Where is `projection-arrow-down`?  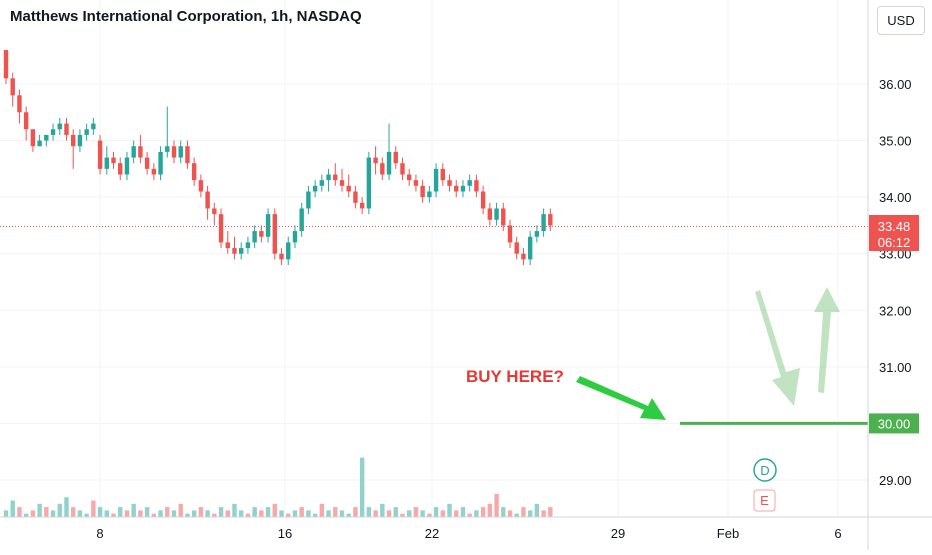
projection-arrow-down is located at coordinates (777, 348).